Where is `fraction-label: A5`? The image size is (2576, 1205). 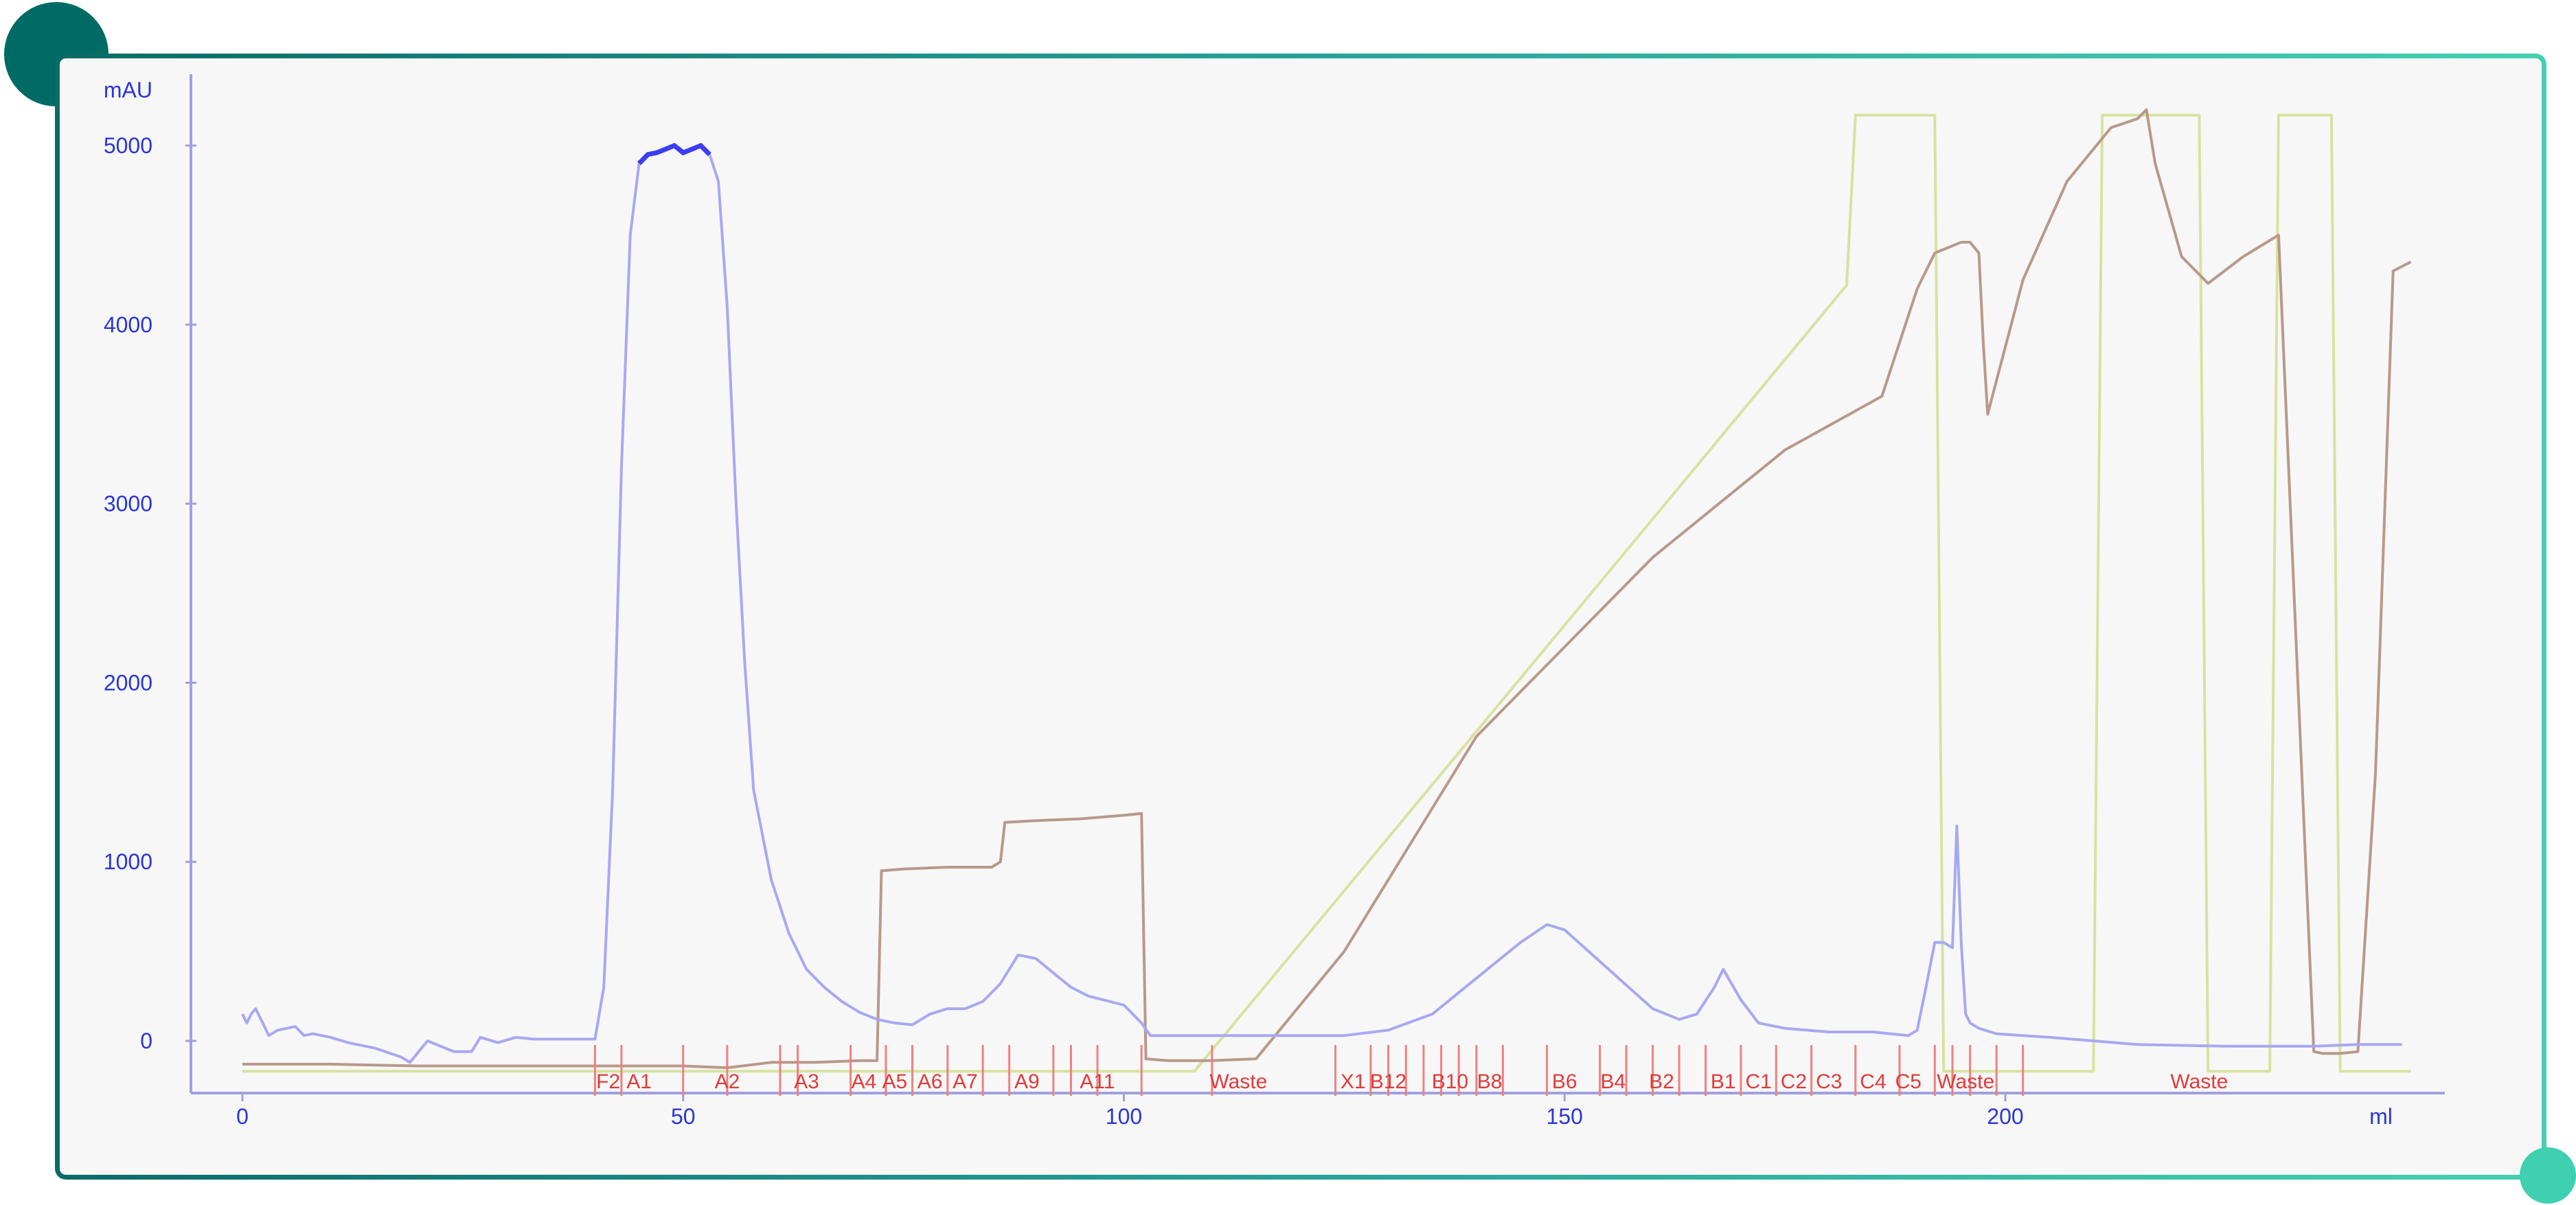
fraction-label: A5 is located at coordinates (894, 1081).